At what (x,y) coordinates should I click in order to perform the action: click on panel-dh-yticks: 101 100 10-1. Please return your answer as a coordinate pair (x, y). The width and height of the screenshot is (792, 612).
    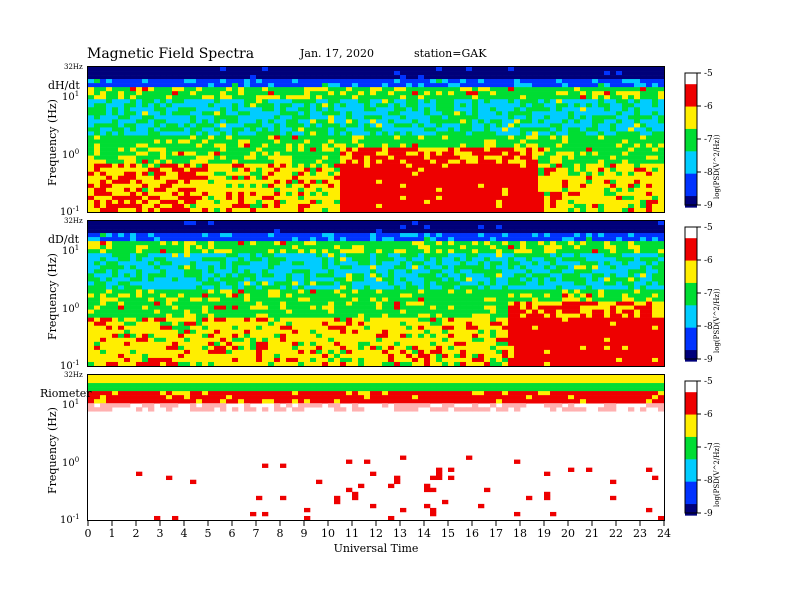
    Looking at the image, I should click on (70, 154).